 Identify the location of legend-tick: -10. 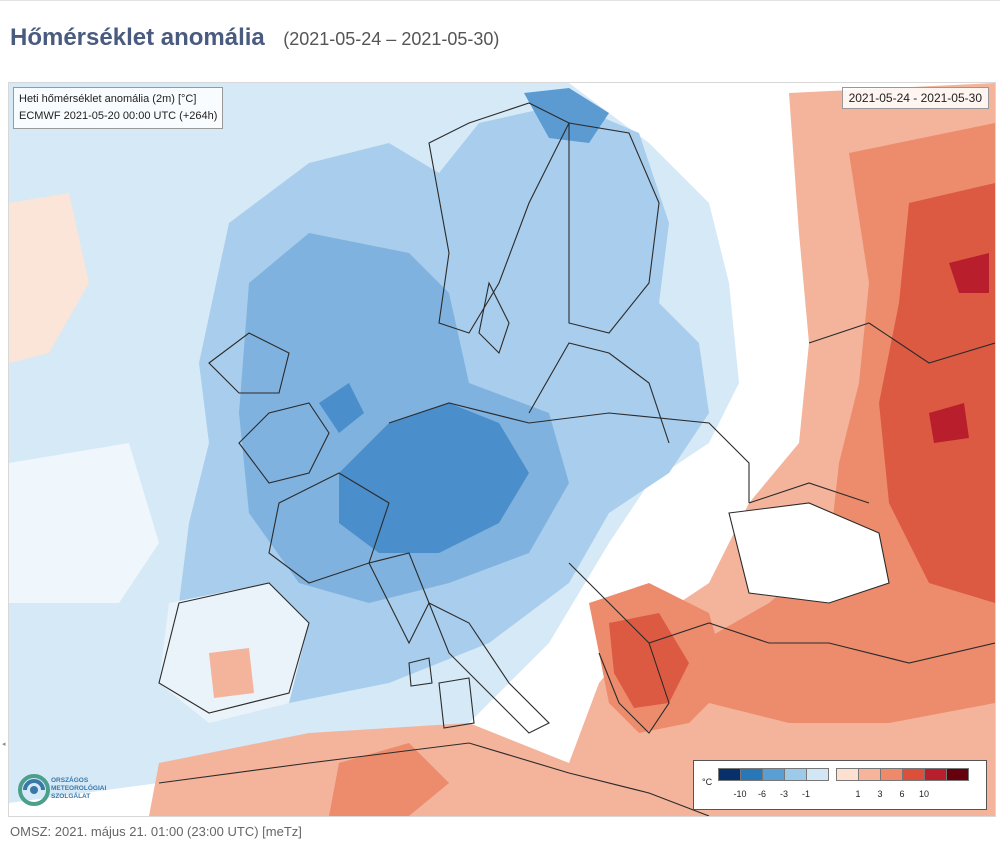
(740, 794).